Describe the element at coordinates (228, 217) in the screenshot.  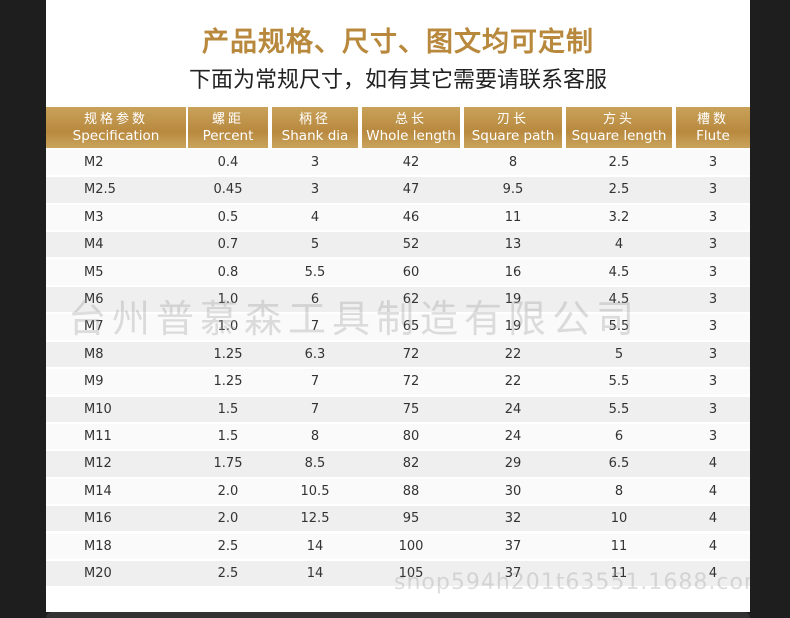
I see `table-cell: 0.5` at that location.